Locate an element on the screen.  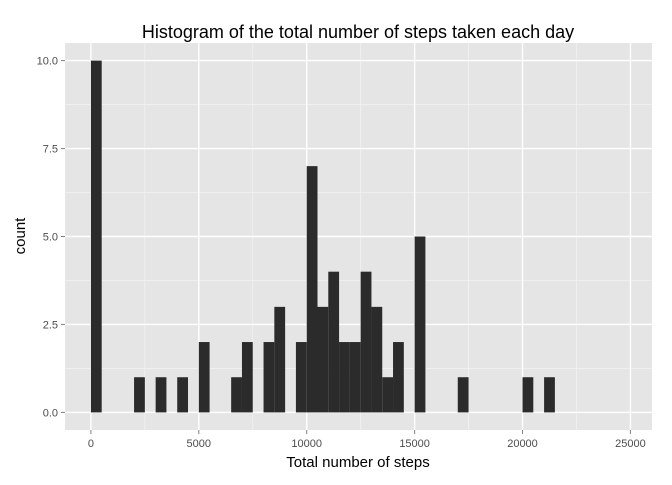
x-tick-label: 25000 is located at coordinates (630, 444).